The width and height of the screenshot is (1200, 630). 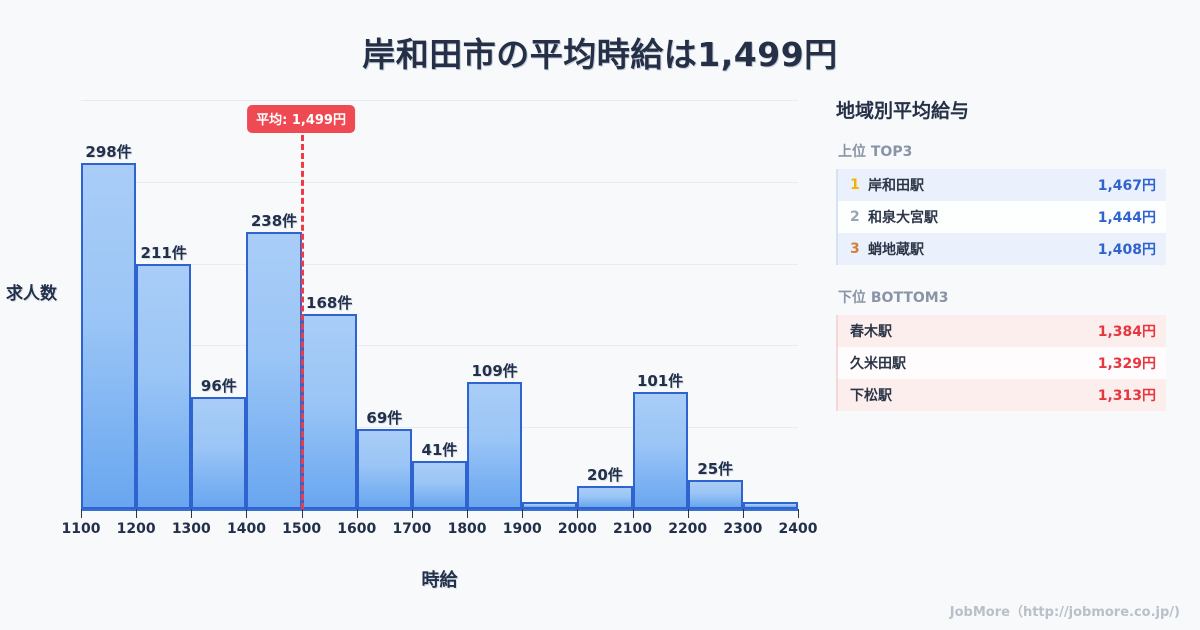 What do you see at coordinates (302, 529) in the screenshot?
I see `x-axis-tick-label: 1500` at bounding box center [302, 529].